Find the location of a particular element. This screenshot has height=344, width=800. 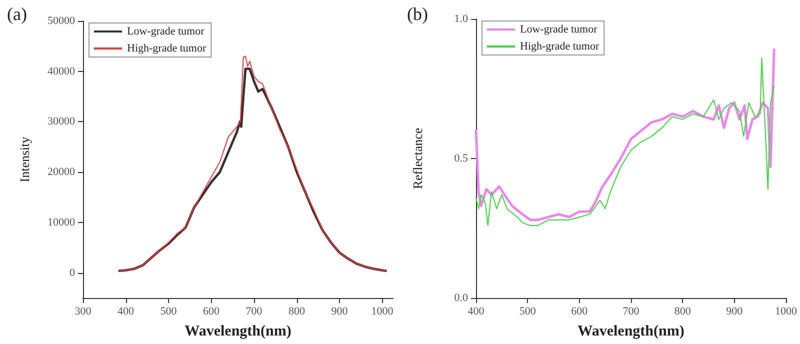

y-tick-label: 50000 is located at coordinates (62, 21).